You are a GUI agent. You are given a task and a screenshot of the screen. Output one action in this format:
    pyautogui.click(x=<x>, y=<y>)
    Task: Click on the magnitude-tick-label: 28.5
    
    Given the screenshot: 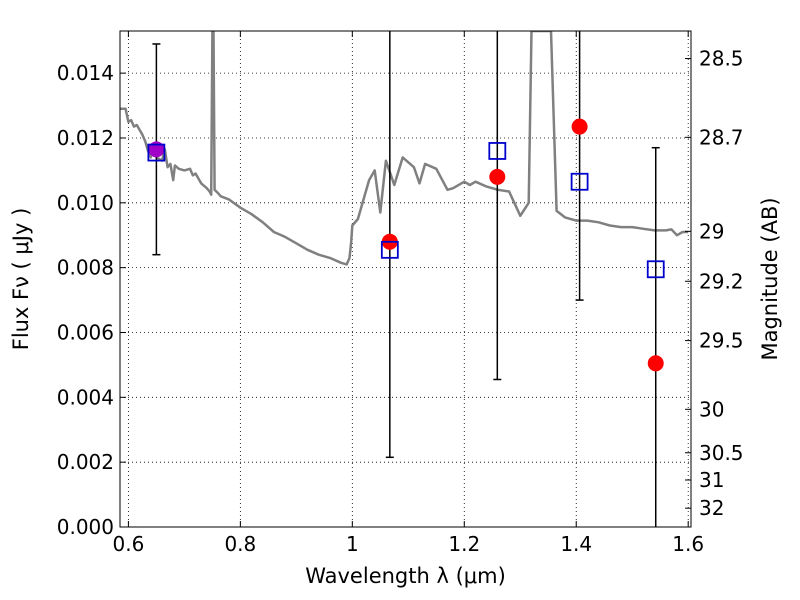 What is the action you would take?
    pyautogui.click(x=721, y=59)
    